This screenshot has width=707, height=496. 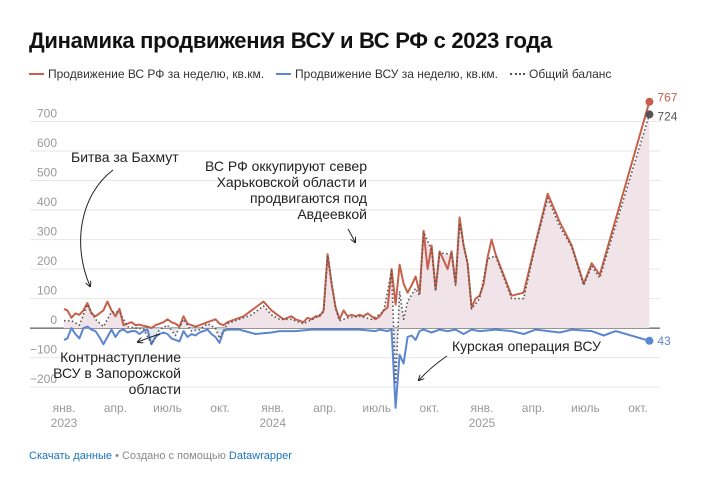 I want to click on y-tick-label-1: 600, so click(x=47, y=143).